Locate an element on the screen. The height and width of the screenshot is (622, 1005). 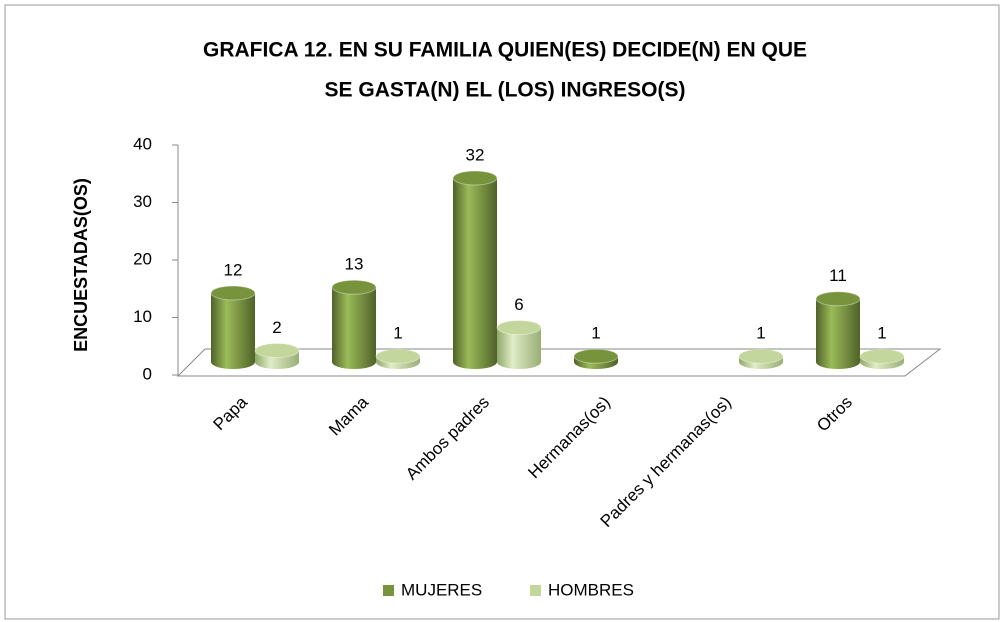
y-tick-label: 40 is located at coordinates (142, 143).